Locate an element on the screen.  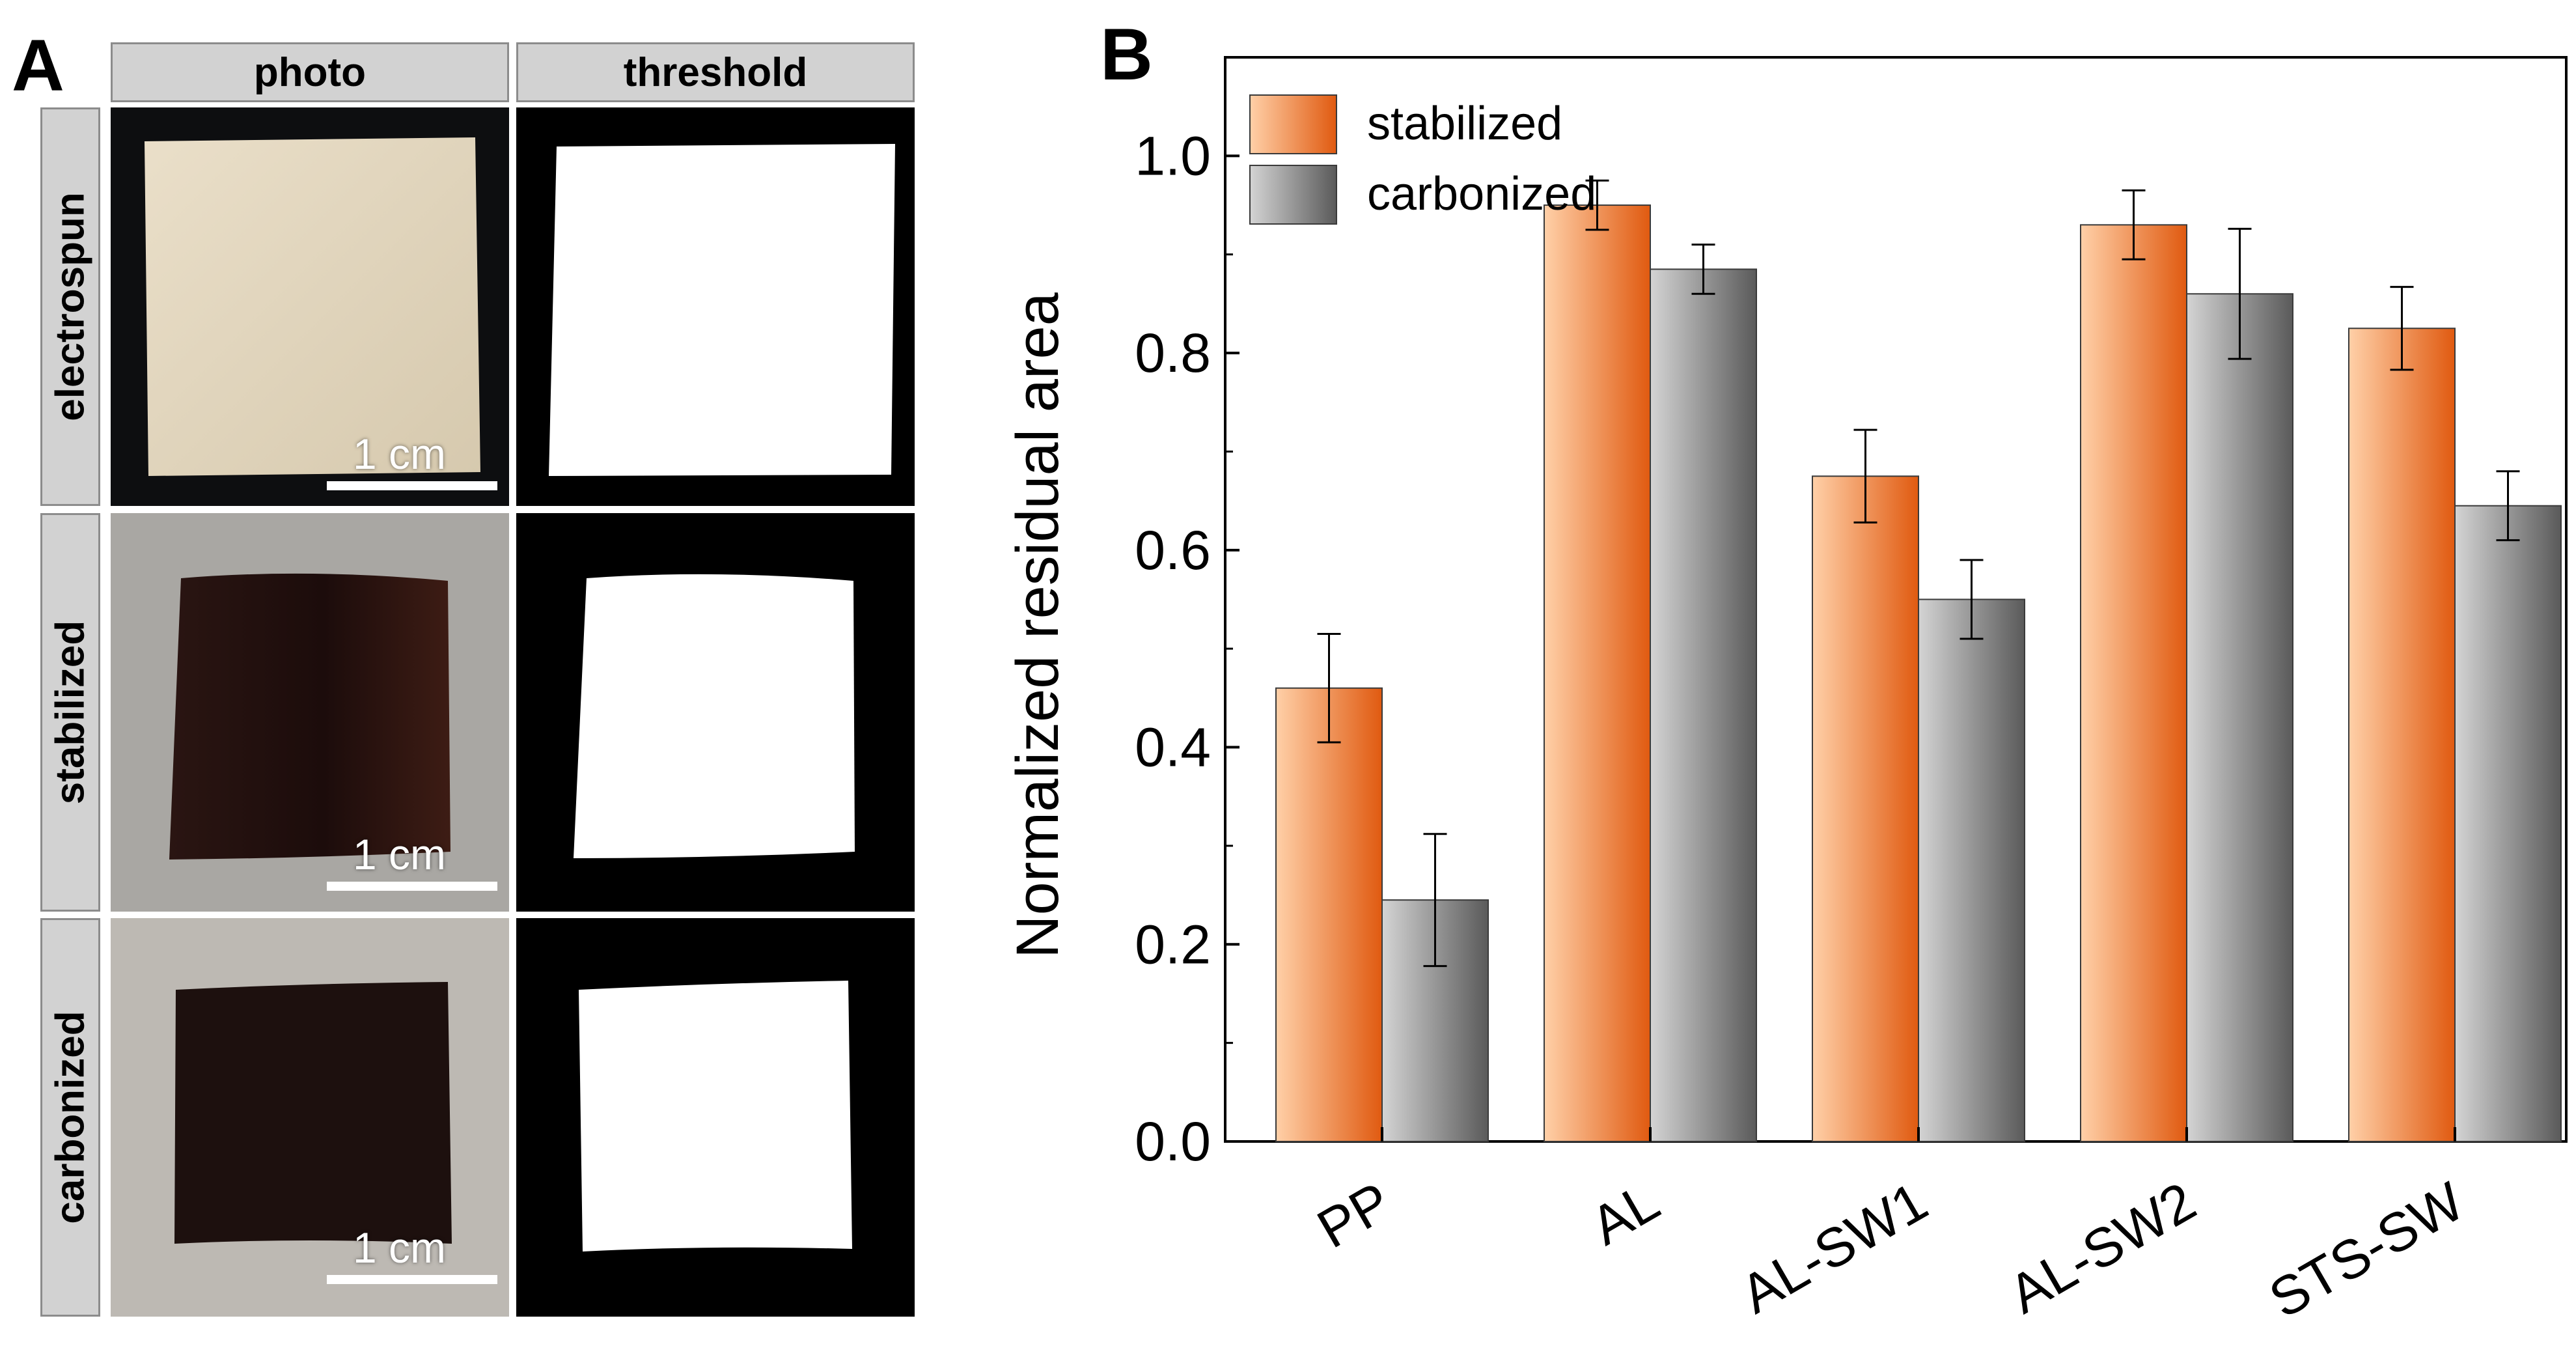
threshold-carbonized-image is located at coordinates (715, 1116).